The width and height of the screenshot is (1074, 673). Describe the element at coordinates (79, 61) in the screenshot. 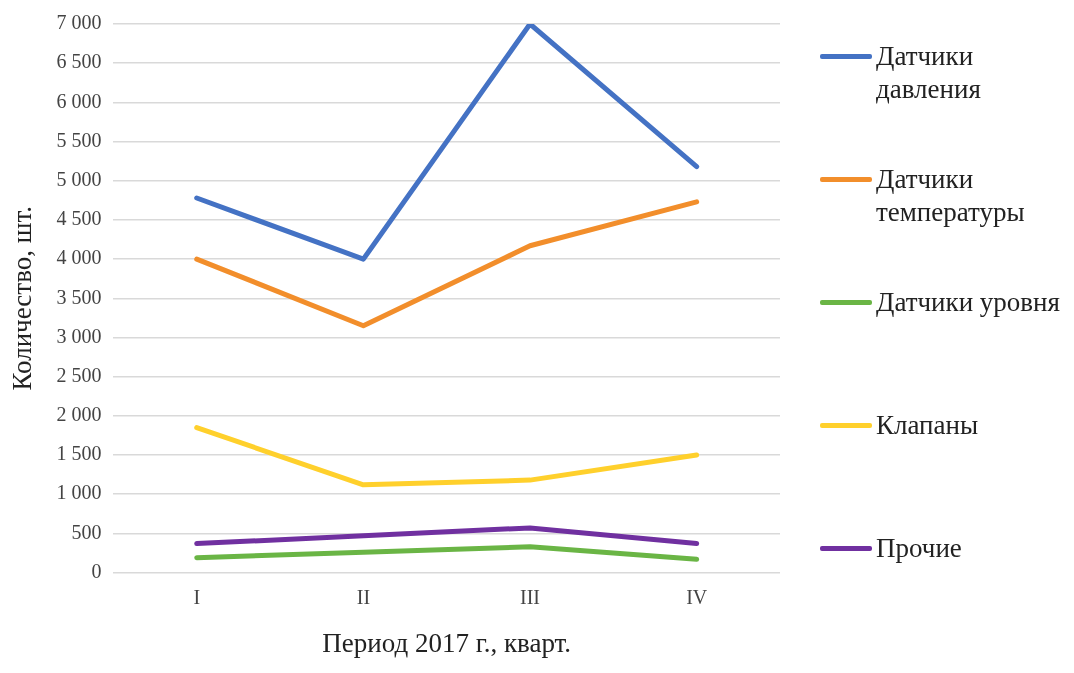

I see `y-tick-label: 6 500` at that location.